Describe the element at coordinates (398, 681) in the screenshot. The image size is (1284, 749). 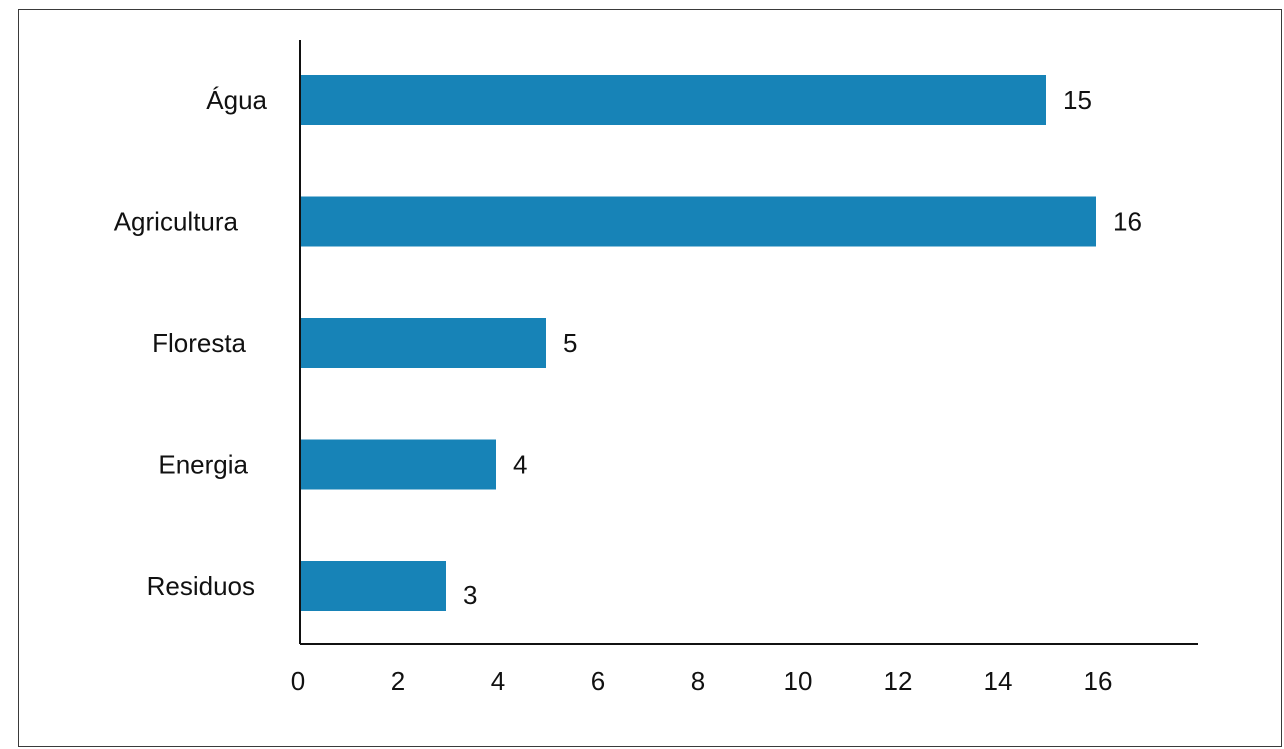
I see `x-tick-label: 2` at that location.